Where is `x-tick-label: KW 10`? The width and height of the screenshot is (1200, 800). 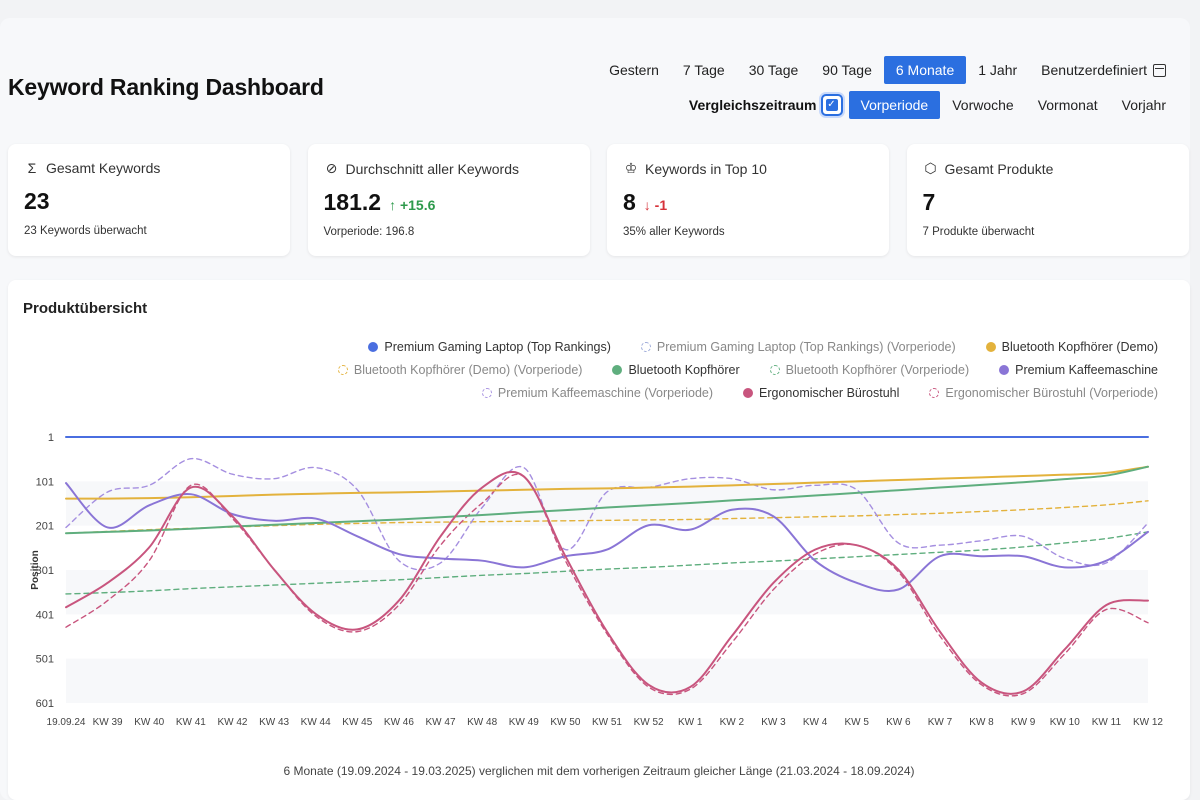
x-tick-label: KW 10 is located at coordinates (1065, 722).